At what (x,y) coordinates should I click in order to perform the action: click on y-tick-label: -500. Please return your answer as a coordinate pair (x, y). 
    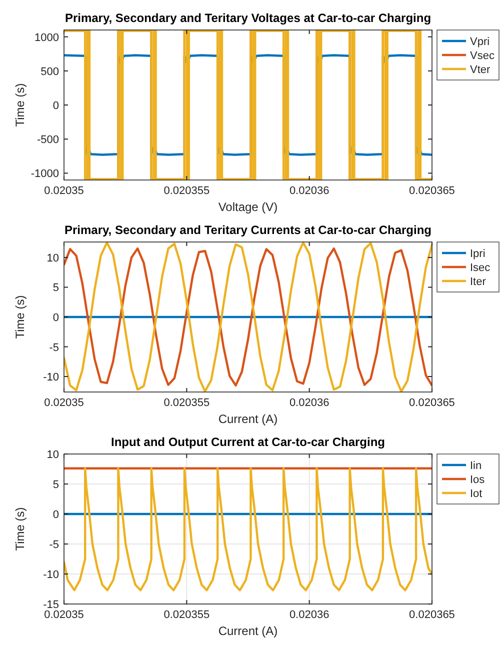
    Looking at the image, I should click on (47, 140).